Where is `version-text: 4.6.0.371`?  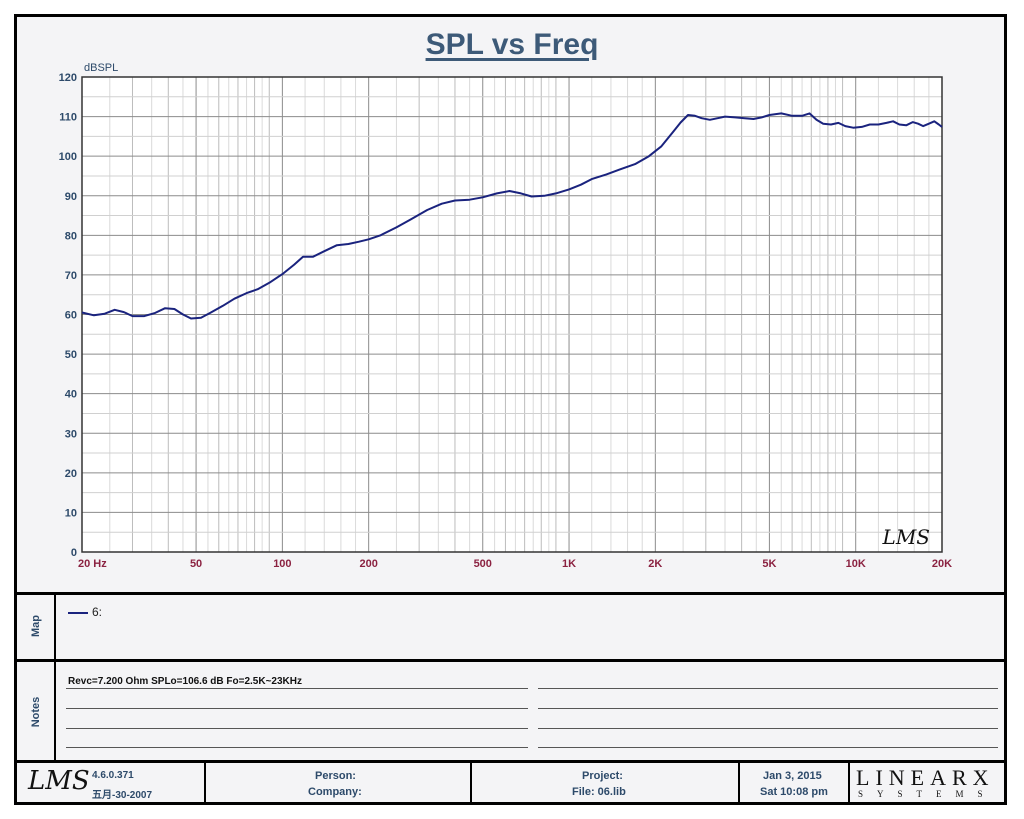 version-text: 4.6.0.371 is located at coordinates (113, 775).